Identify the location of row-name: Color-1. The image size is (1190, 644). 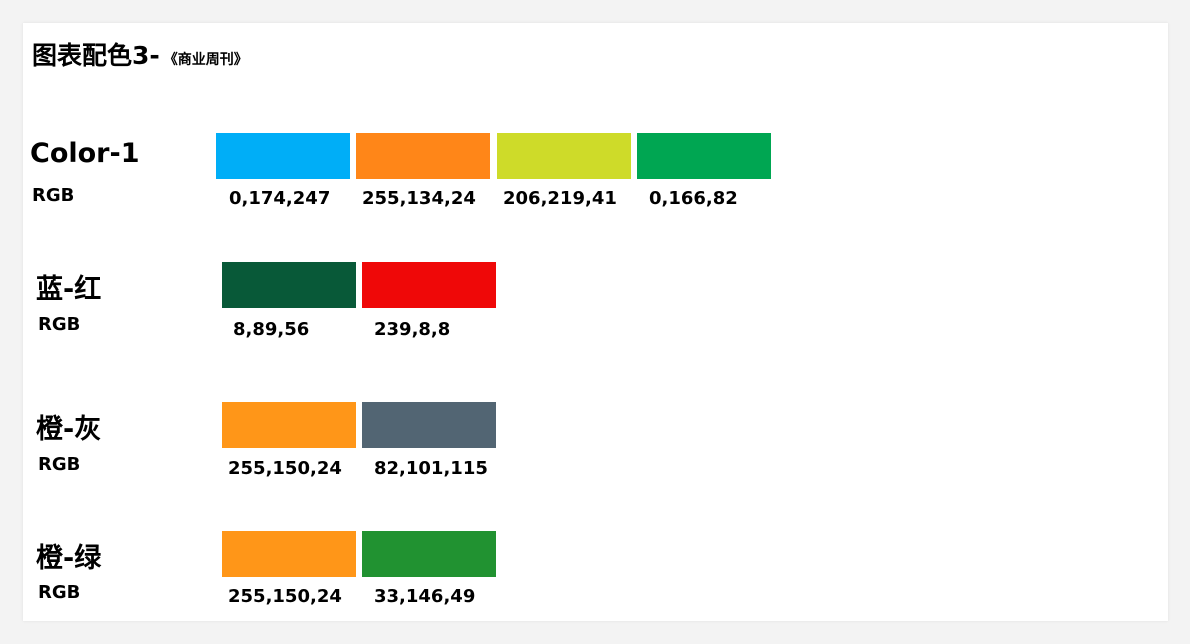
(85, 153).